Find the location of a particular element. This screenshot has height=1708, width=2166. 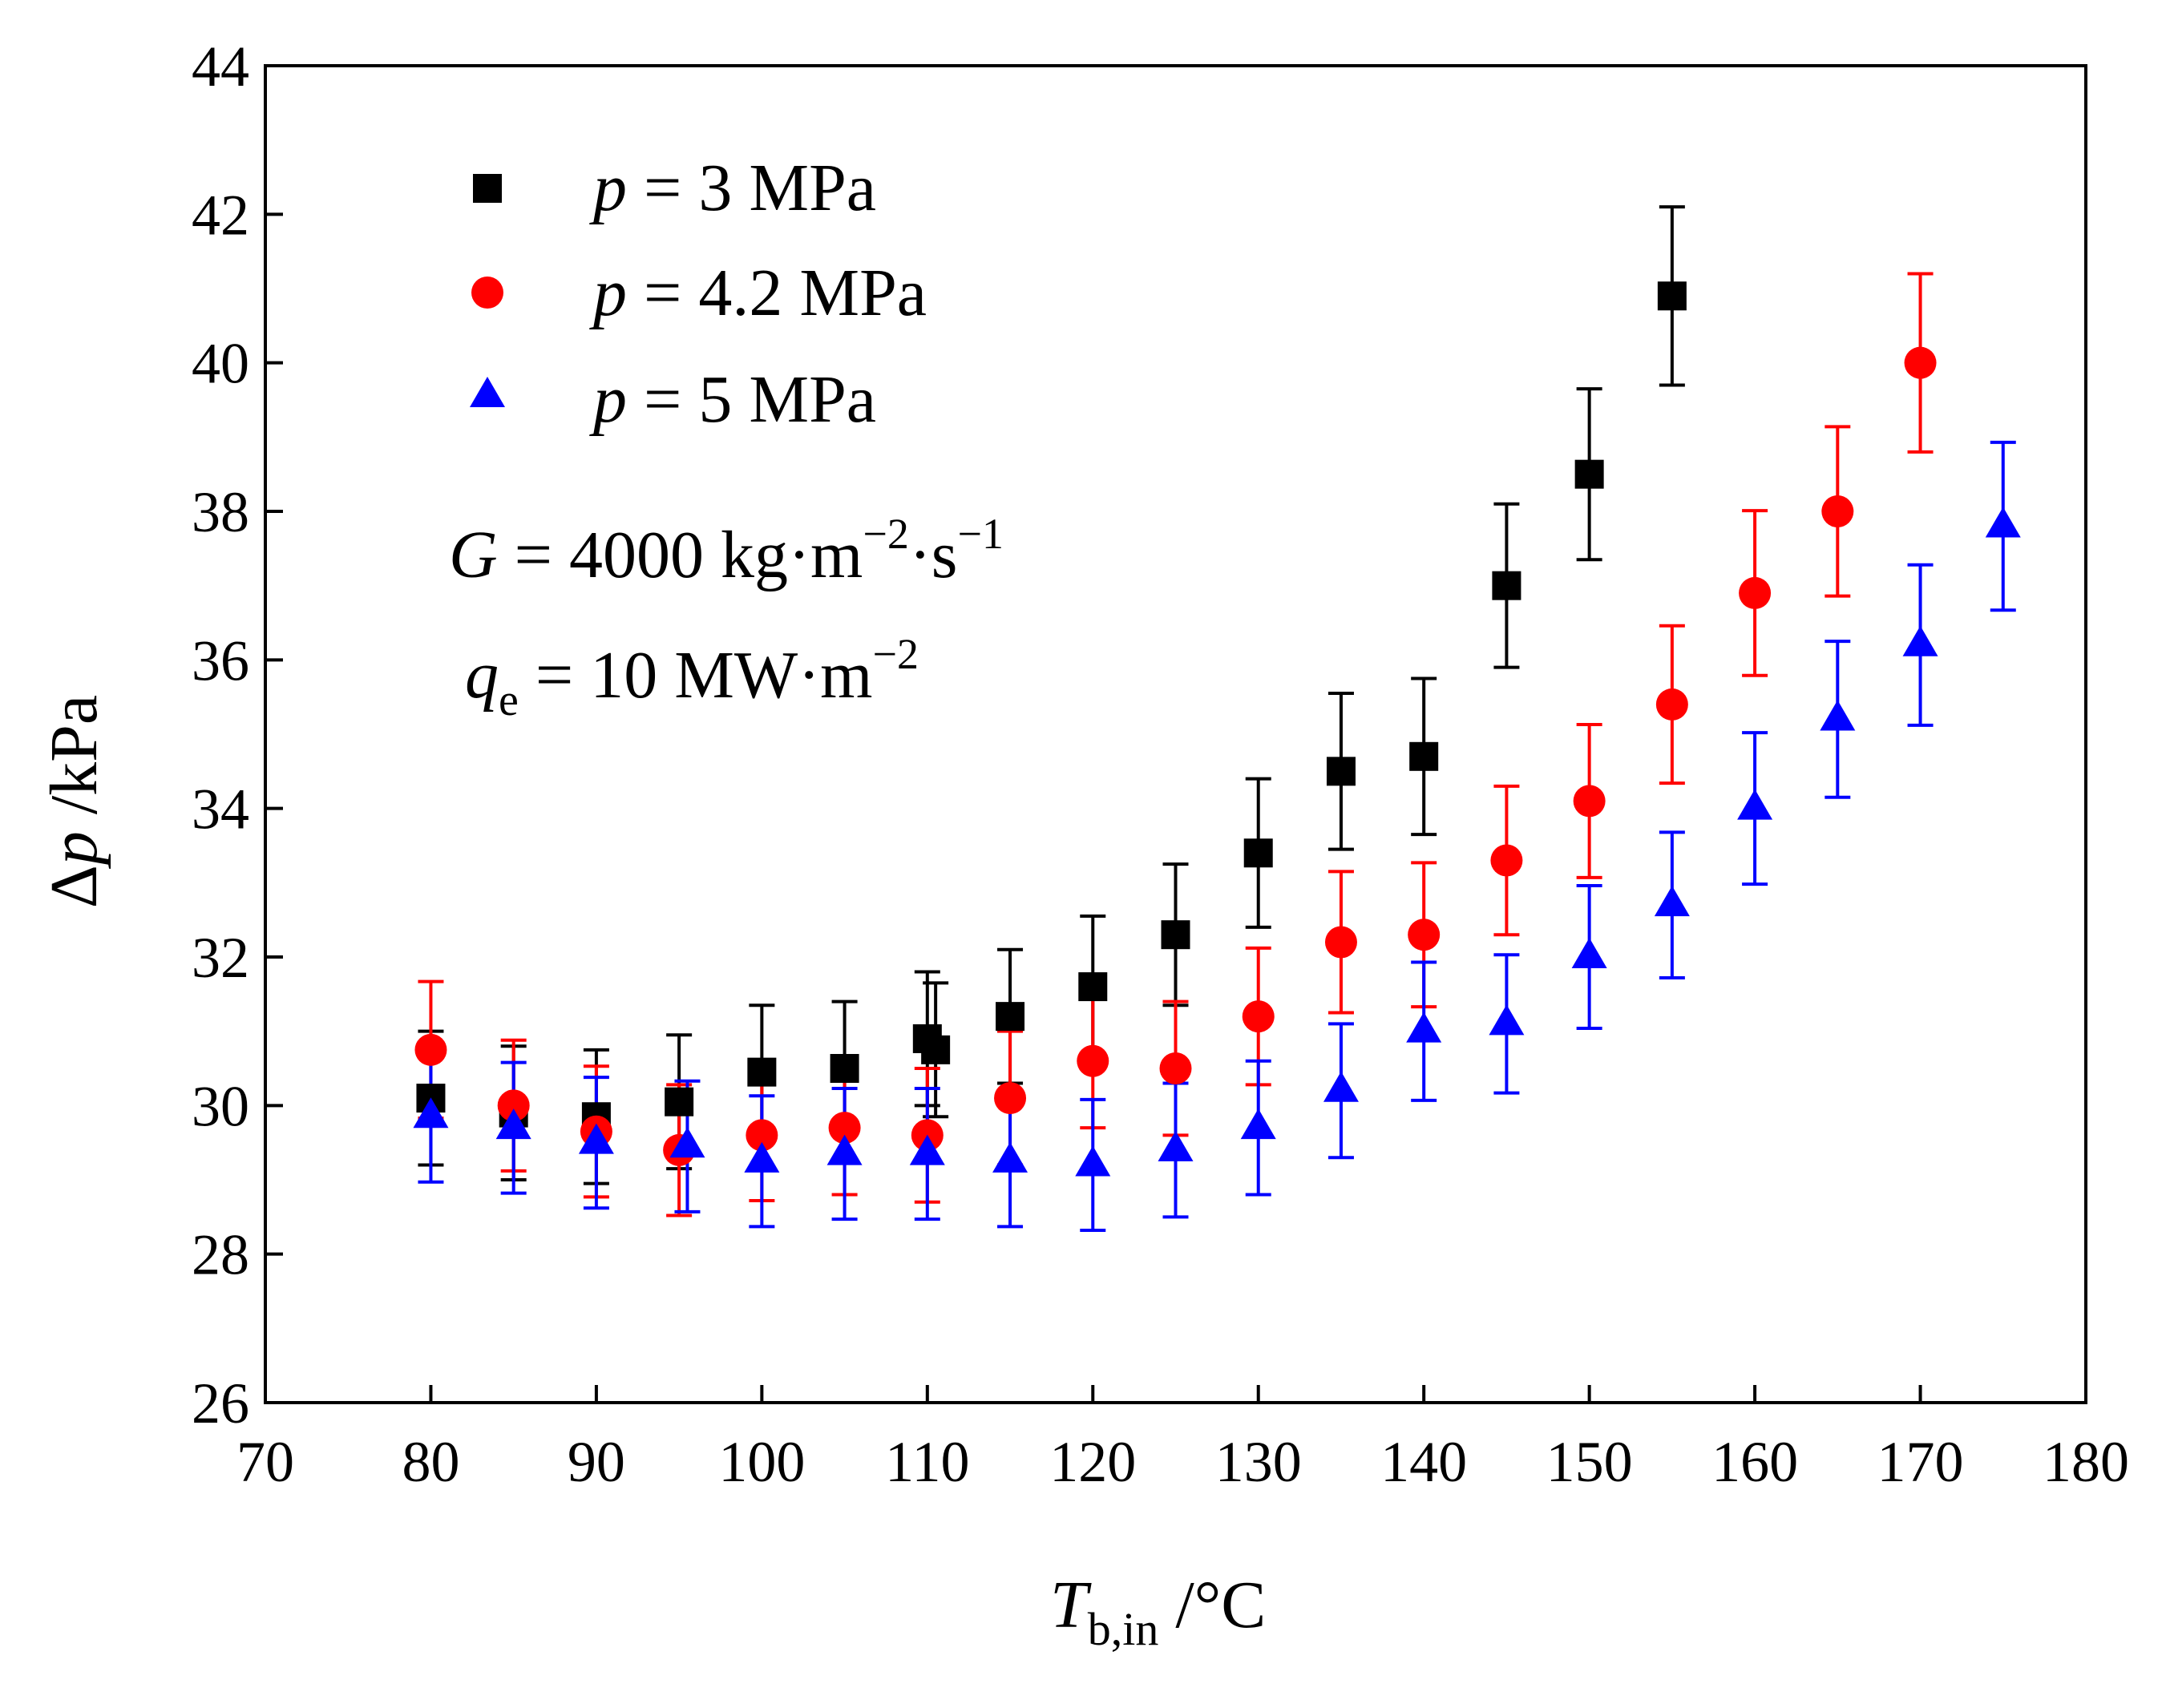

heat-flux-annotation: qe = 10 MW·m−2 is located at coordinates (692, 677).